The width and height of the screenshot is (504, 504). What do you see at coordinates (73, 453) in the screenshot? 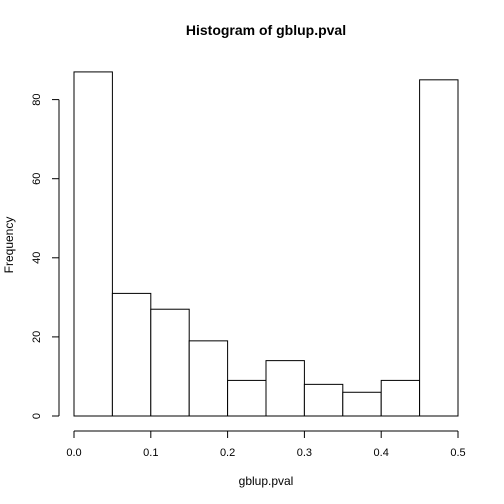
I see `x-tick-label-0: 0.0` at bounding box center [73, 453].